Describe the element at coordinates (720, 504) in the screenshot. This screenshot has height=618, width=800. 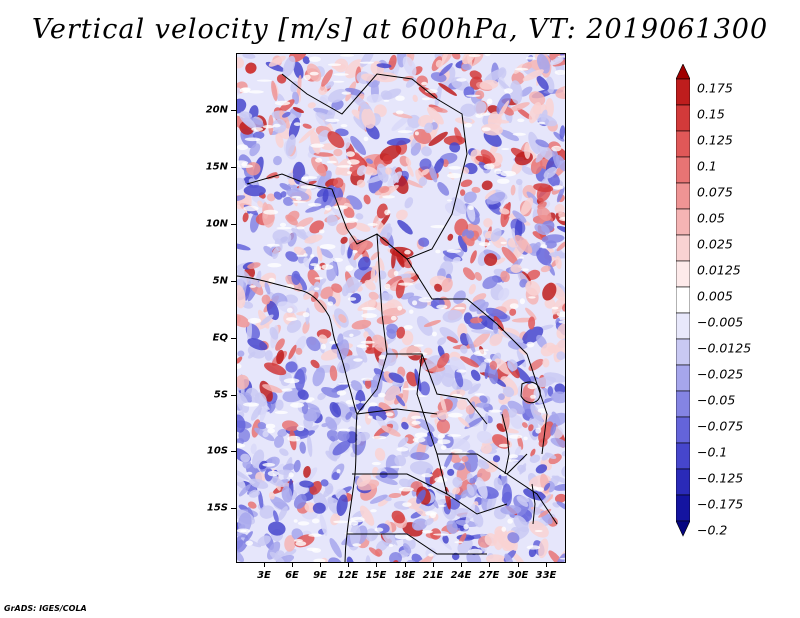
I see `colorbar-label: −0.175` at that location.